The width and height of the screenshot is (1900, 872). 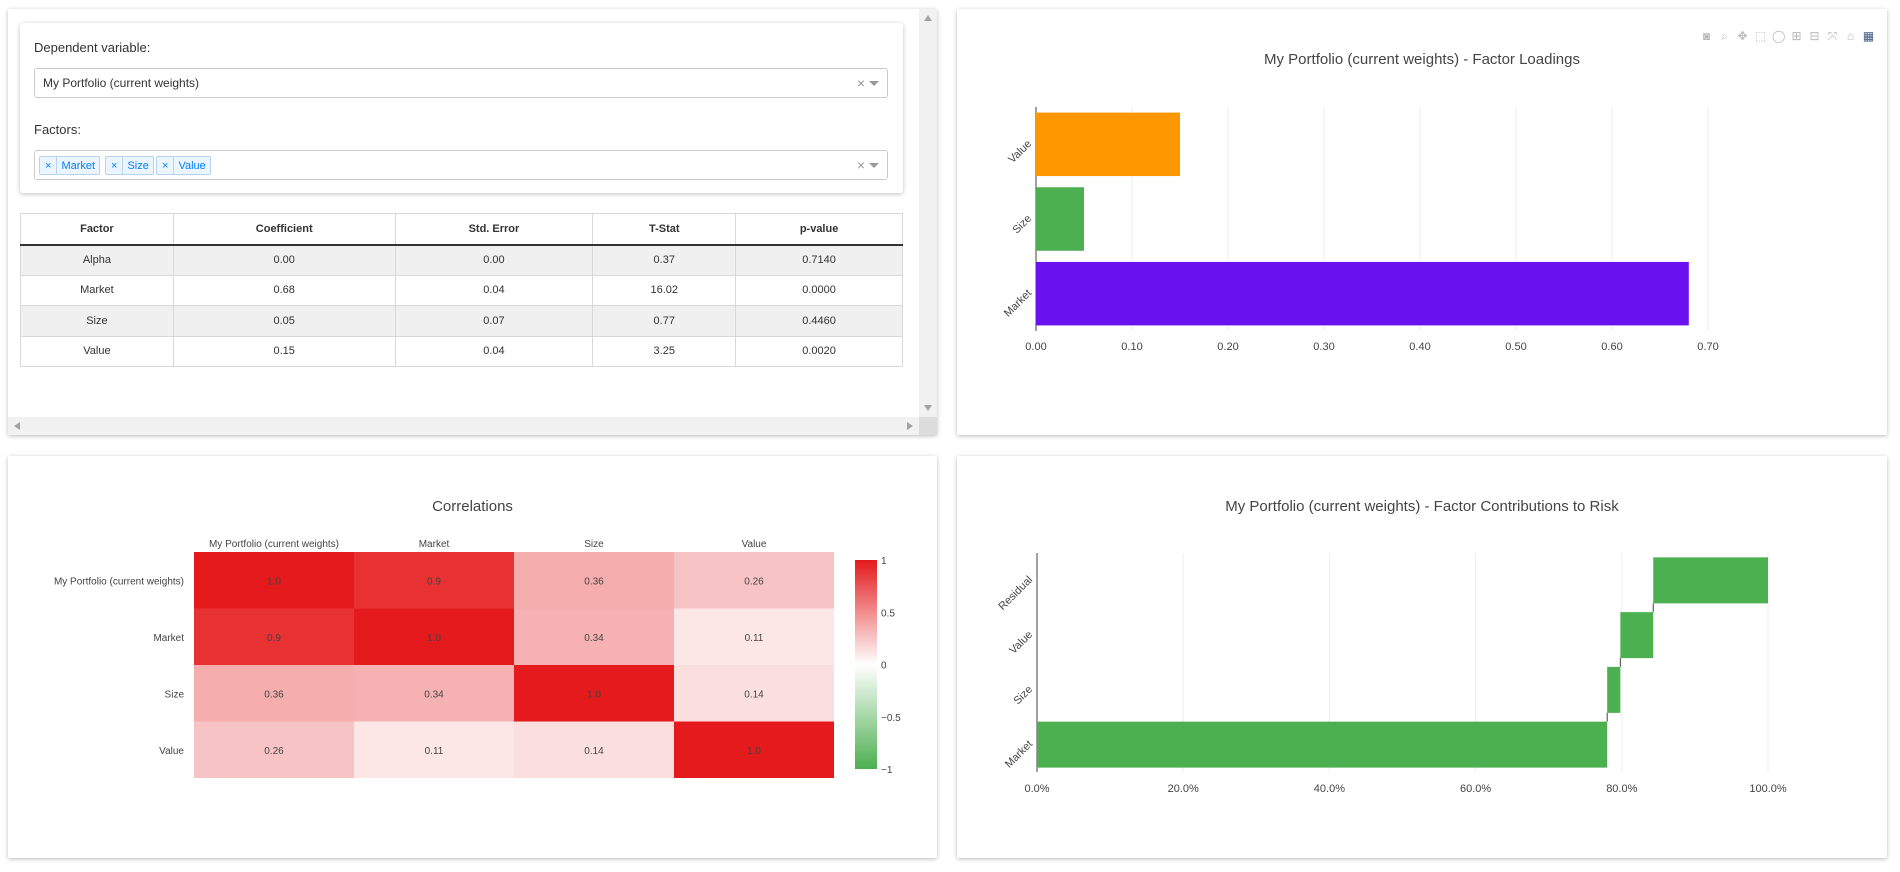 I want to click on table-cell: Alpha, so click(x=97, y=260).